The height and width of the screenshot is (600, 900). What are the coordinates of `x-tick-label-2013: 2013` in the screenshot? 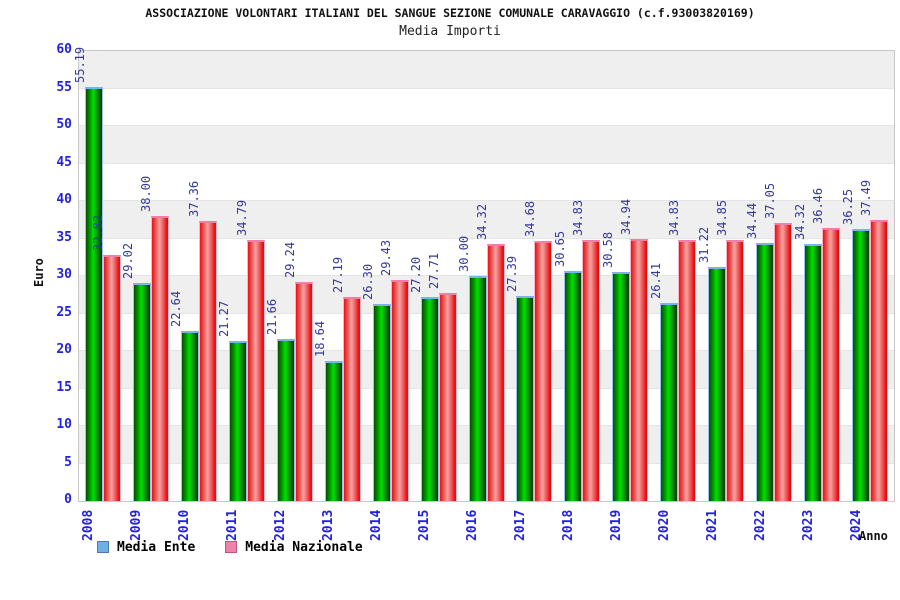 It's located at (329, 525).